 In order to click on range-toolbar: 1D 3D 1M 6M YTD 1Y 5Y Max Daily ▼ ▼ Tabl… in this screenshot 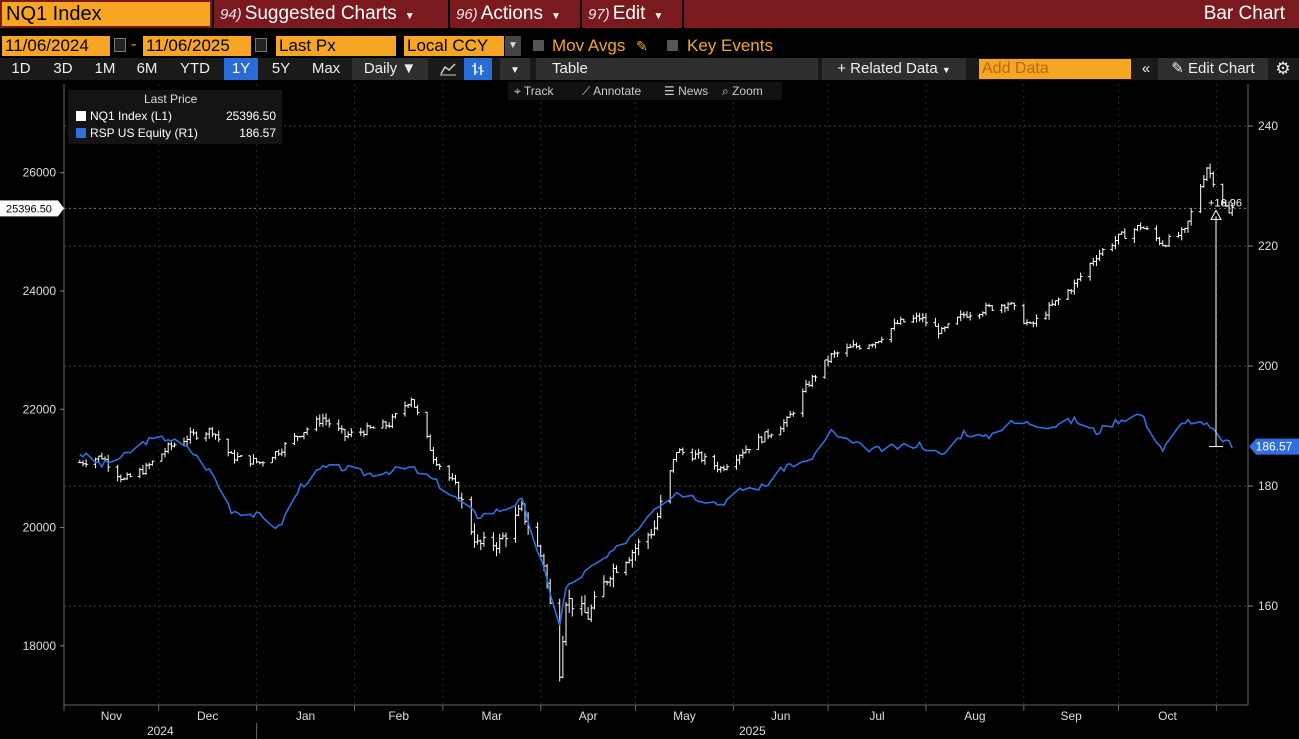, I will do `click(649, 69)`.